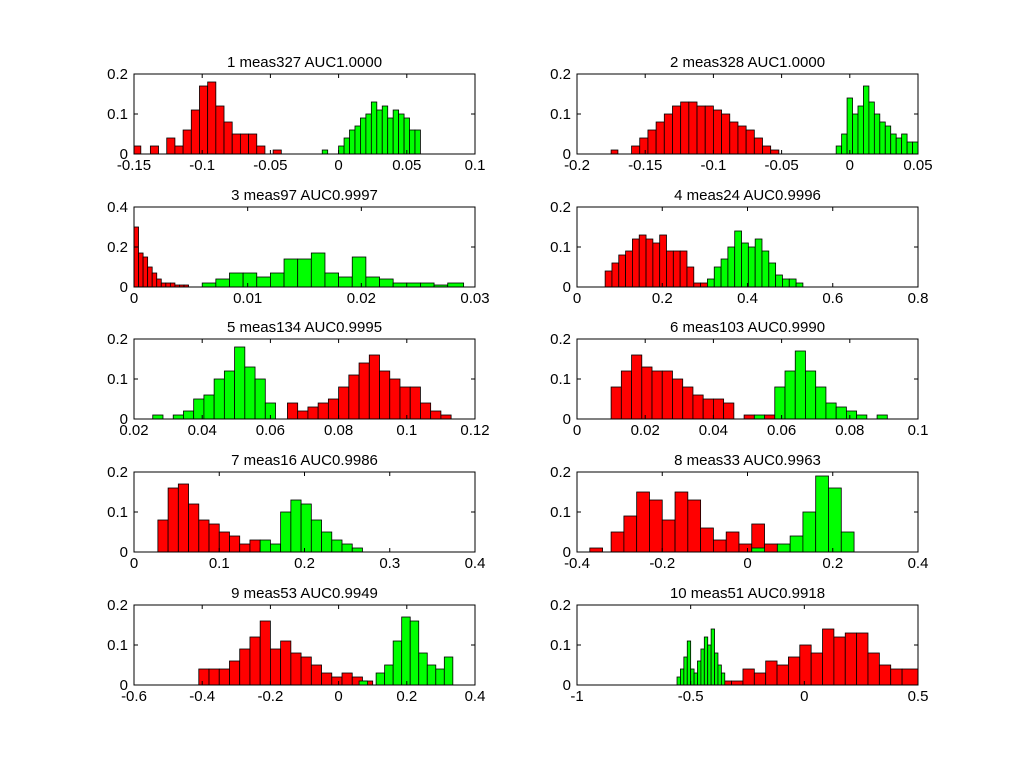 This screenshot has height=768, width=1024. I want to click on x-tick-label: 0.08, so click(338, 430).